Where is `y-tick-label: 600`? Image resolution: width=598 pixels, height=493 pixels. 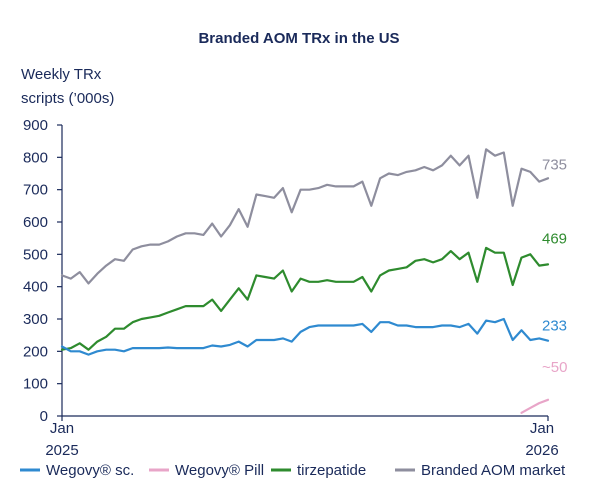
y-tick-label: 600 is located at coordinates (35, 222).